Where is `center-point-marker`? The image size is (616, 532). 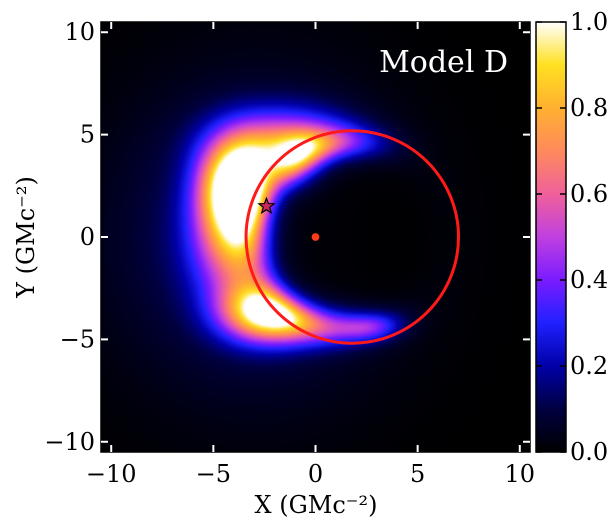 center-point-marker is located at coordinates (315, 237).